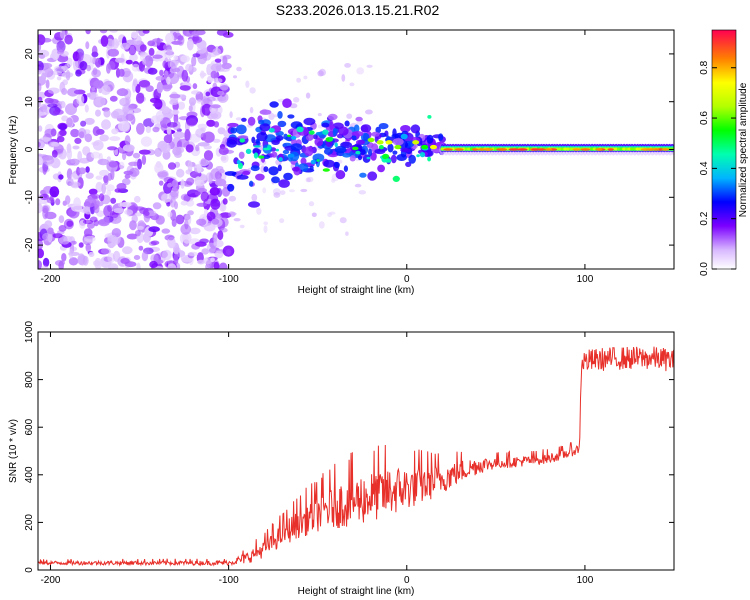 The image size is (750, 600). What do you see at coordinates (357, 10) in the screenshot?
I see `chart-title: S233.2026.013.15.21.R02` at bounding box center [357, 10].